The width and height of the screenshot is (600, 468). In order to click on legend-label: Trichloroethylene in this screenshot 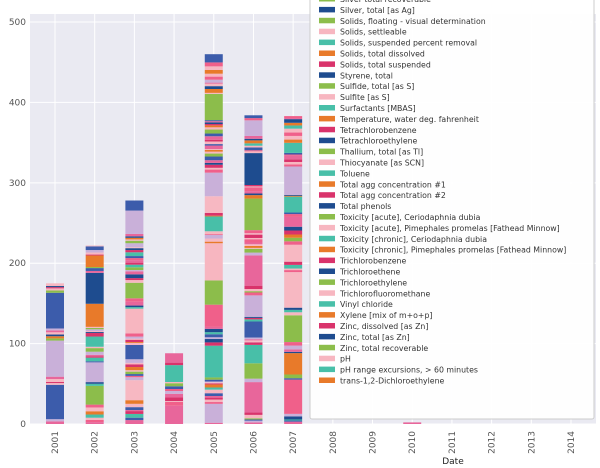, I will do `click(373, 282)`.